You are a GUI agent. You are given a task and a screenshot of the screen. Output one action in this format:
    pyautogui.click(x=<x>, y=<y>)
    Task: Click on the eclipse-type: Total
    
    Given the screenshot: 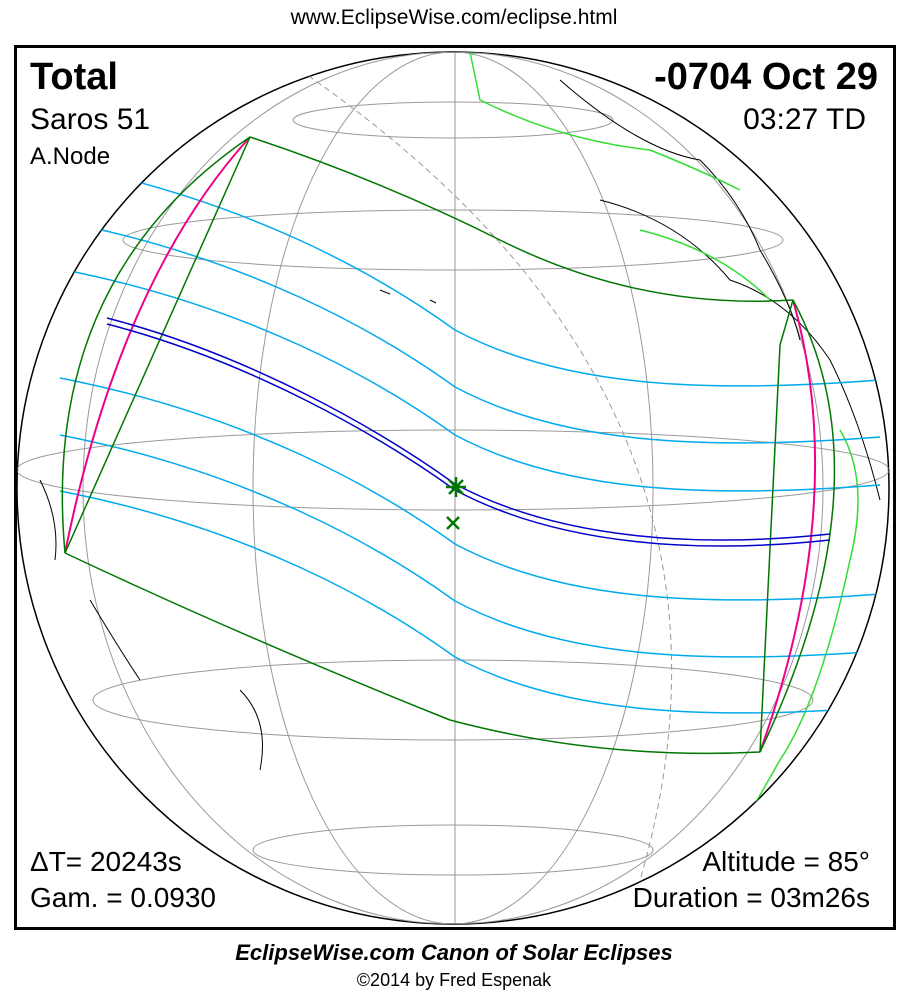 What is the action you would take?
    pyautogui.click(x=74, y=77)
    